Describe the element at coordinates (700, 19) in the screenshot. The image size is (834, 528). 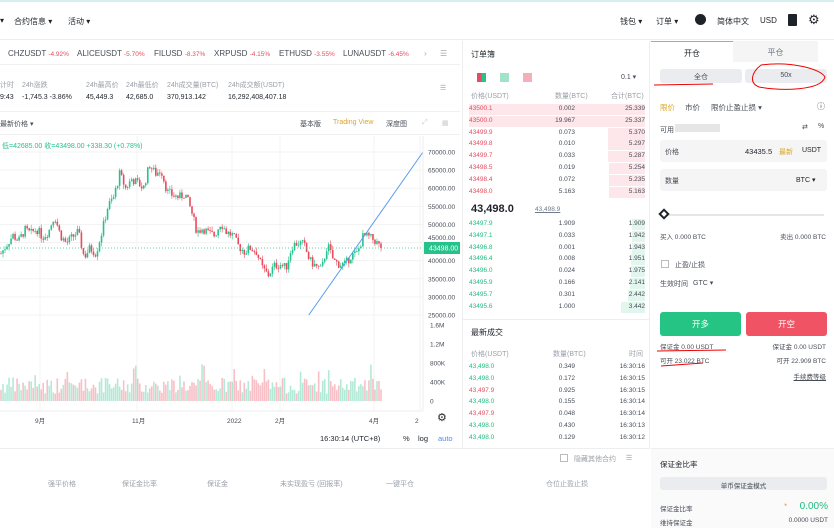
I see `user-icon` at that location.